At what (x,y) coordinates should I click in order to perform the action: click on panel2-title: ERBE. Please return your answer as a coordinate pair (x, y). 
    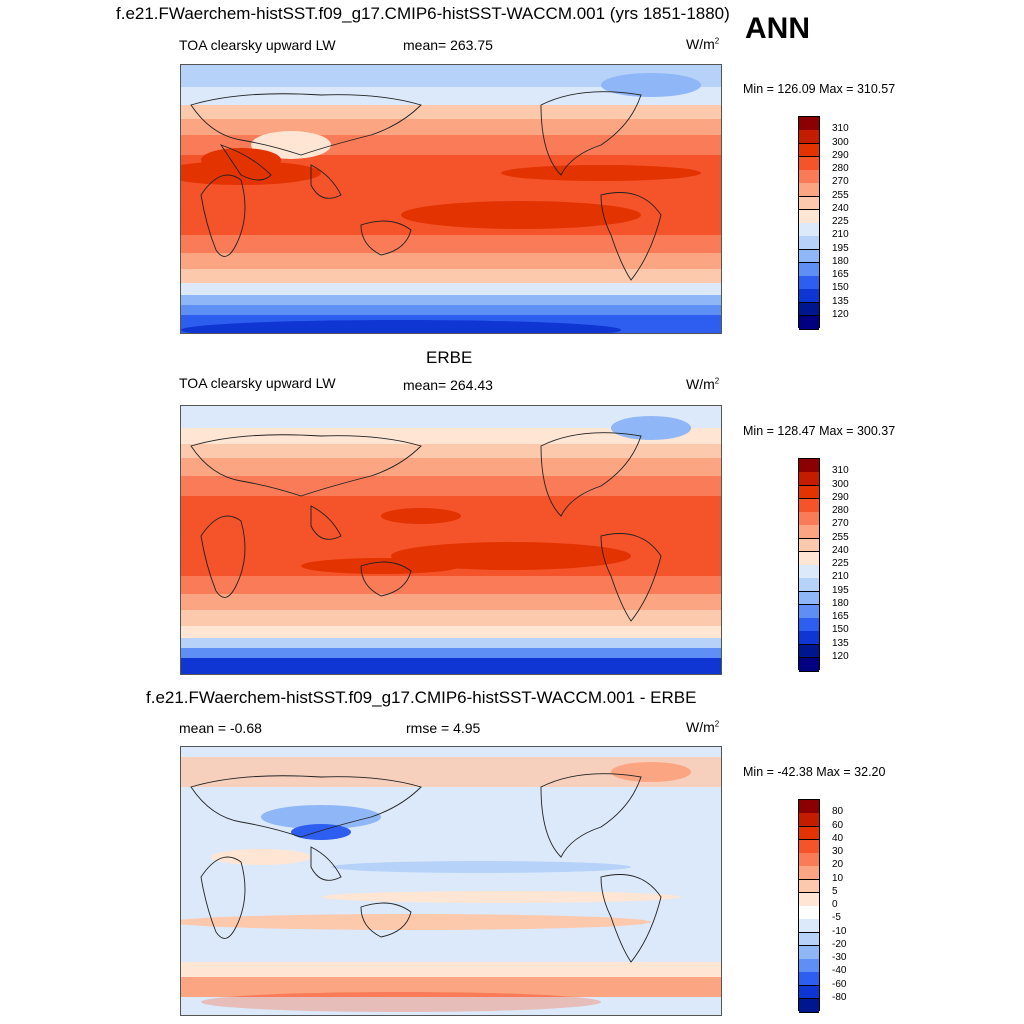
    Looking at the image, I should click on (449, 357).